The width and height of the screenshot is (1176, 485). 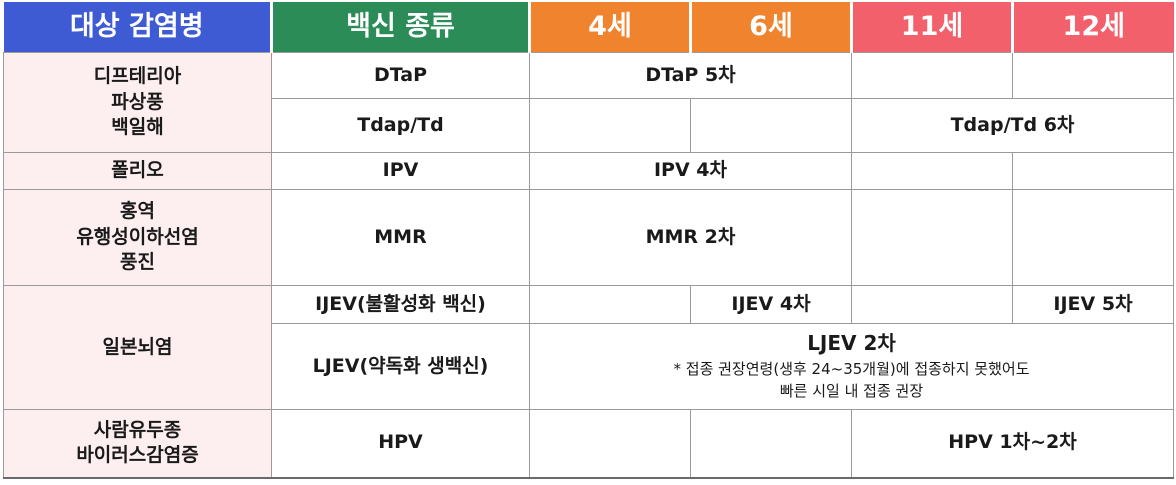 What do you see at coordinates (1012, 125) in the screenshot?
I see `dose-tdap-6: Tdap/Td 6차` at bounding box center [1012, 125].